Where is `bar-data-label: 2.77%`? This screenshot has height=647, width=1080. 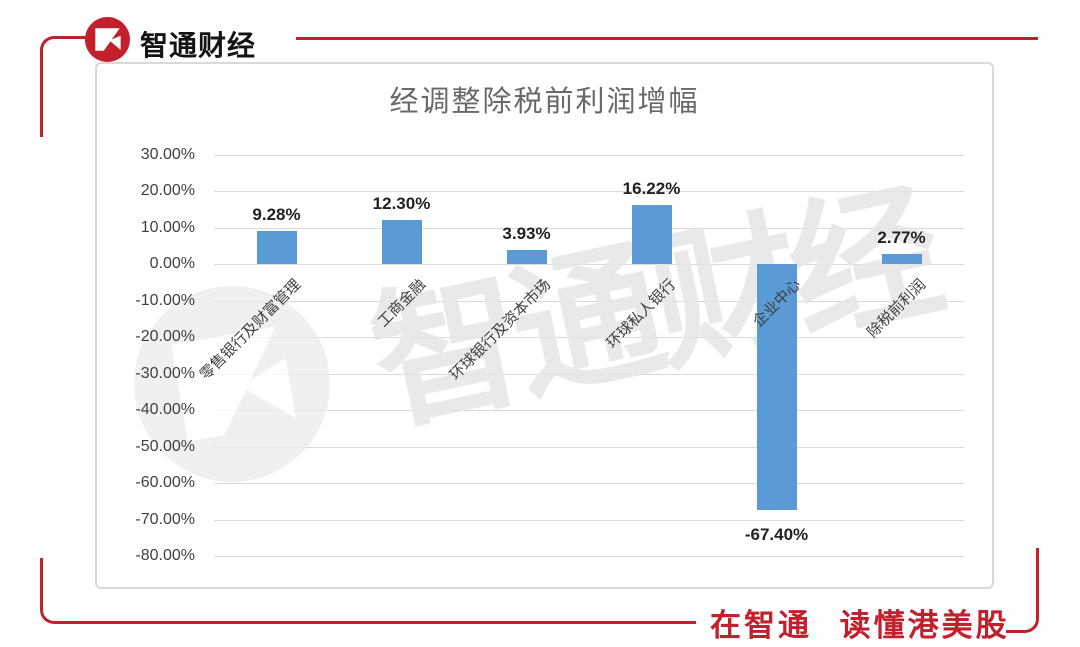 bar-data-label: 2.77% is located at coordinates (901, 238).